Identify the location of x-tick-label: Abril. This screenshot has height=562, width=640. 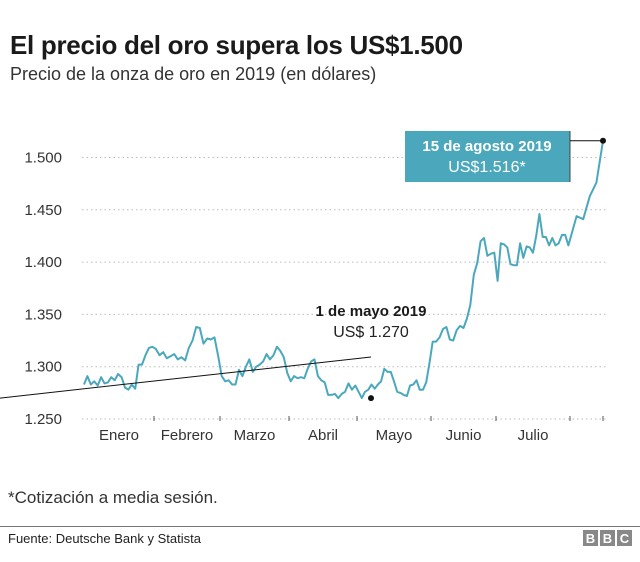
(323, 435).